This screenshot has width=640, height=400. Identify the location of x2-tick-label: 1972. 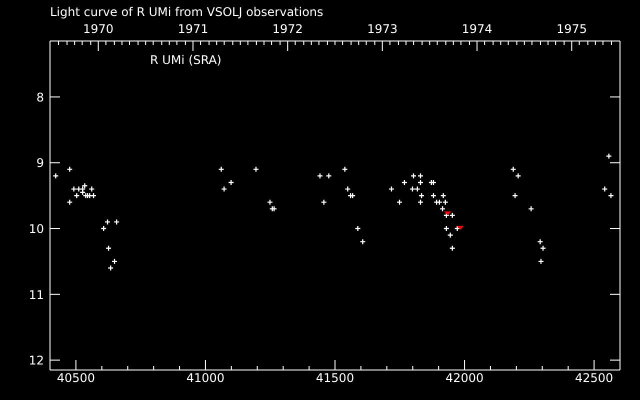
(287, 29).